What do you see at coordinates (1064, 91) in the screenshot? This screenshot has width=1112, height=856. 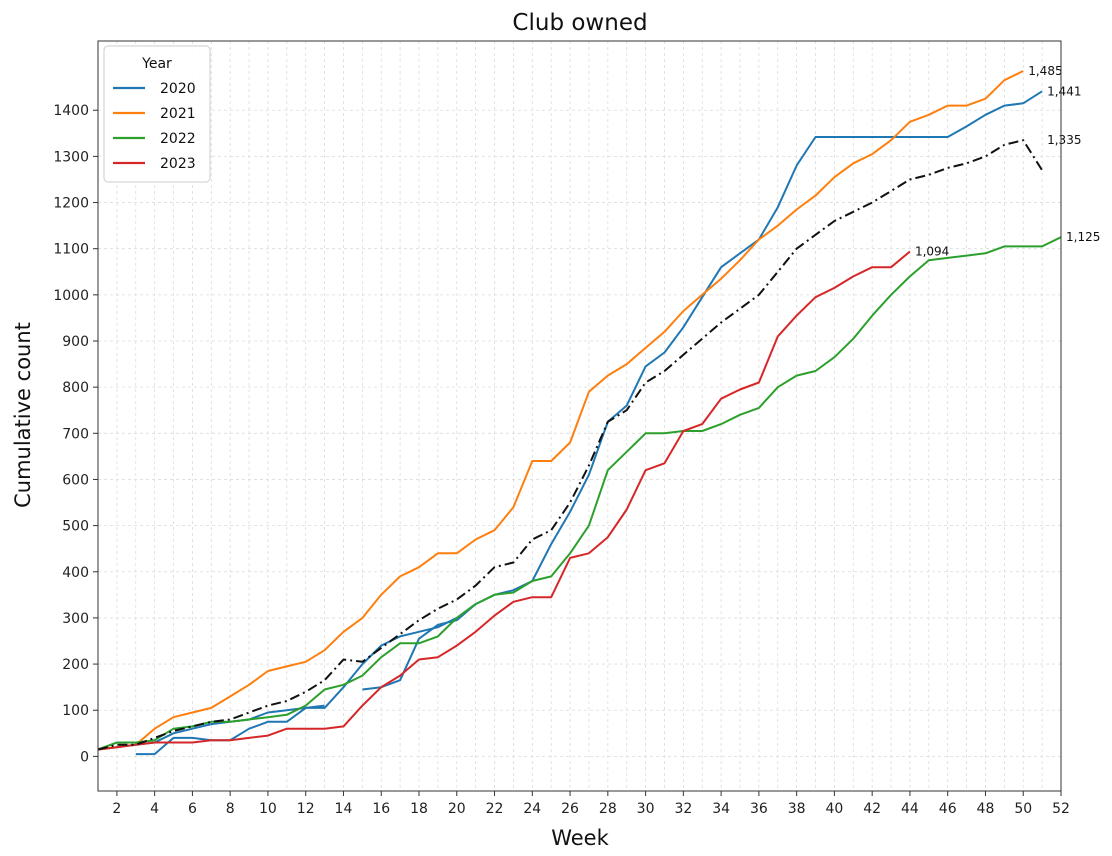 I see `end-value-label: 1,441` at bounding box center [1064, 91].